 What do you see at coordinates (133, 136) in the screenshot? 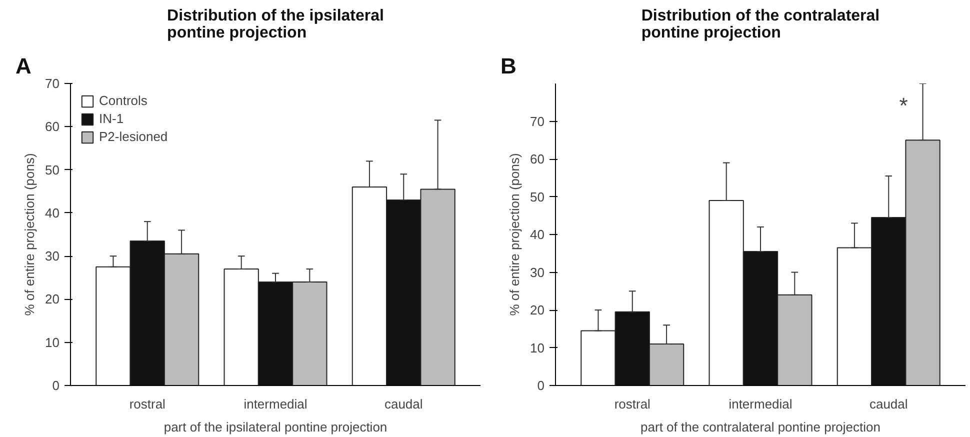
I see `legend-label: P2-lesioned` at bounding box center [133, 136].